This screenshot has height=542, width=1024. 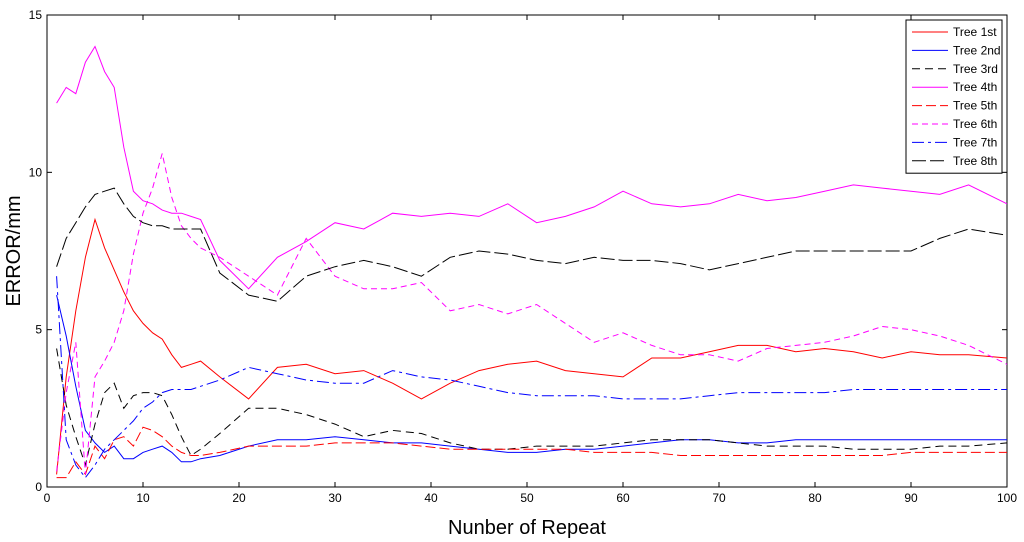 What do you see at coordinates (36, 172) in the screenshot?
I see `y-tick-label: 10` at bounding box center [36, 172].